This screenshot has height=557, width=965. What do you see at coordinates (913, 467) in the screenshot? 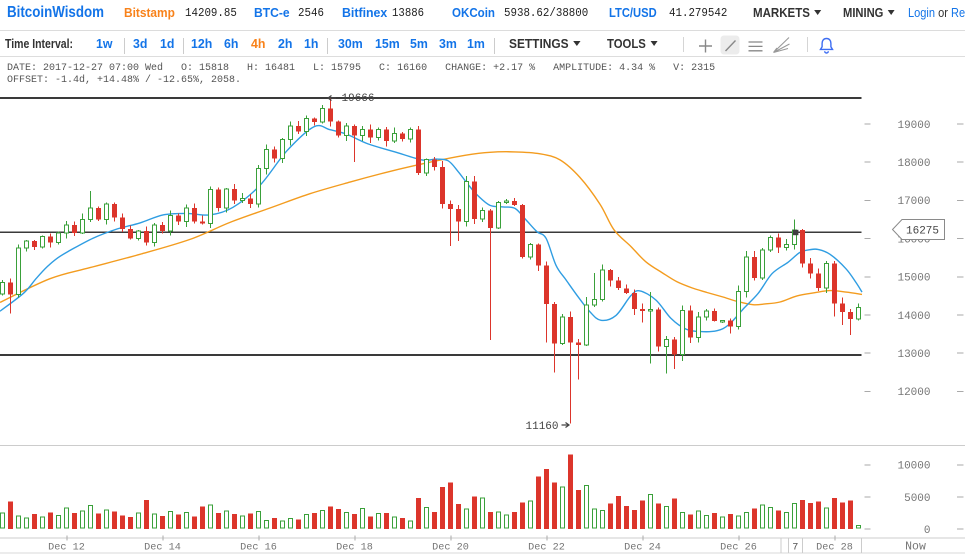
I see `svg-text: 10000` at bounding box center [913, 467].